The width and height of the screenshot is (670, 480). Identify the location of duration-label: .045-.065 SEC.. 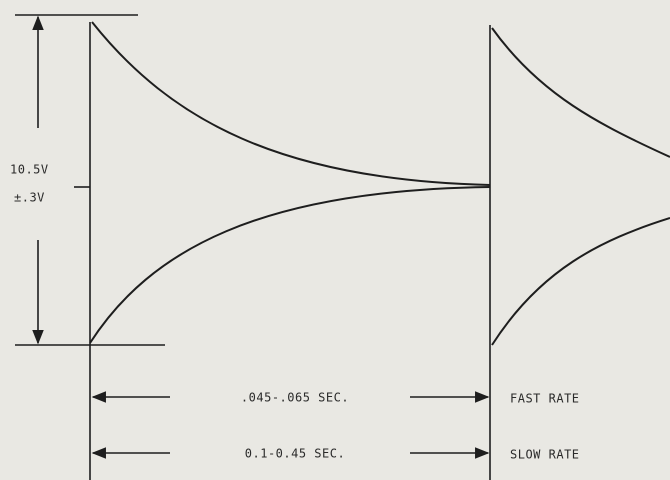
(295, 398).